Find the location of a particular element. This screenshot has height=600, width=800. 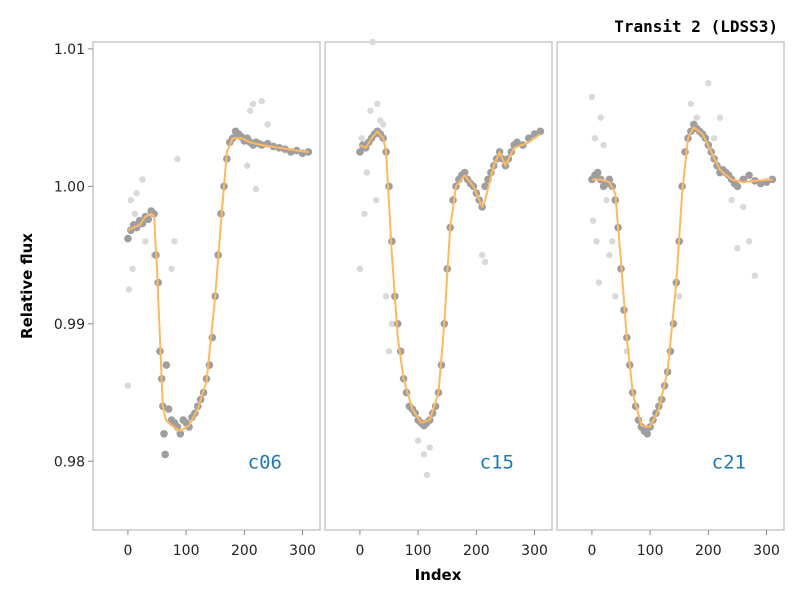

y-tick-label: 1.00 is located at coordinates (69, 187).